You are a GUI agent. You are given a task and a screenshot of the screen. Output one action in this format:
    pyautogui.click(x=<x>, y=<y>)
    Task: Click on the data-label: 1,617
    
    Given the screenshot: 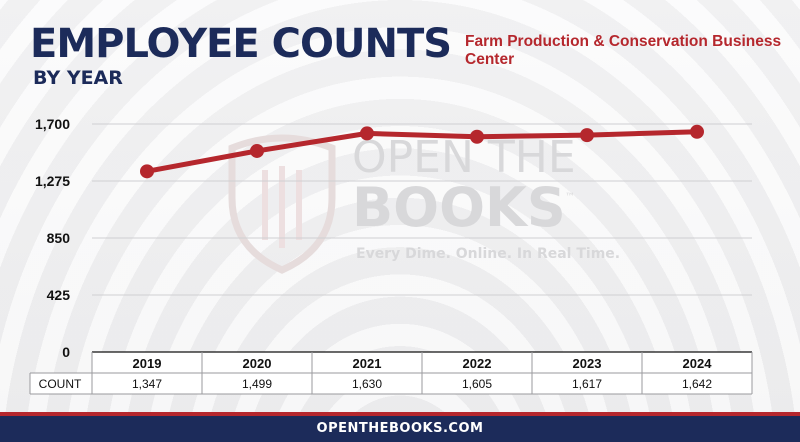 What is the action you would take?
    pyautogui.click(x=587, y=384)
    